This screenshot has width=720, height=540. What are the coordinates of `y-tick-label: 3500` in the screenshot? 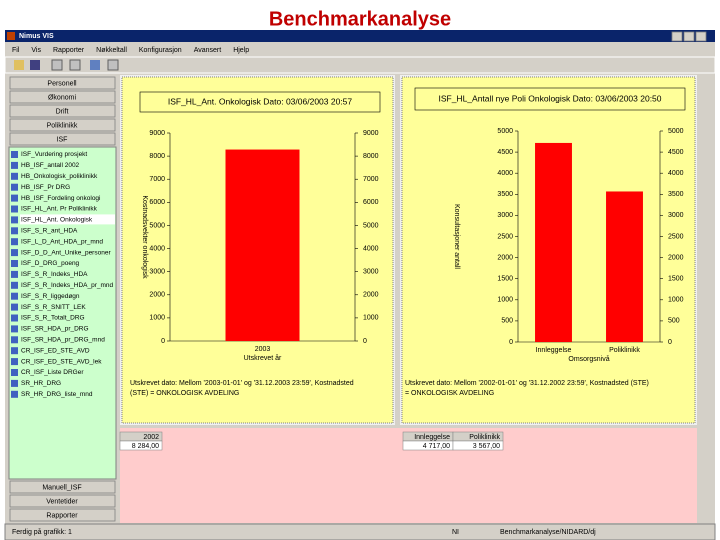 It's located at (505, 194).